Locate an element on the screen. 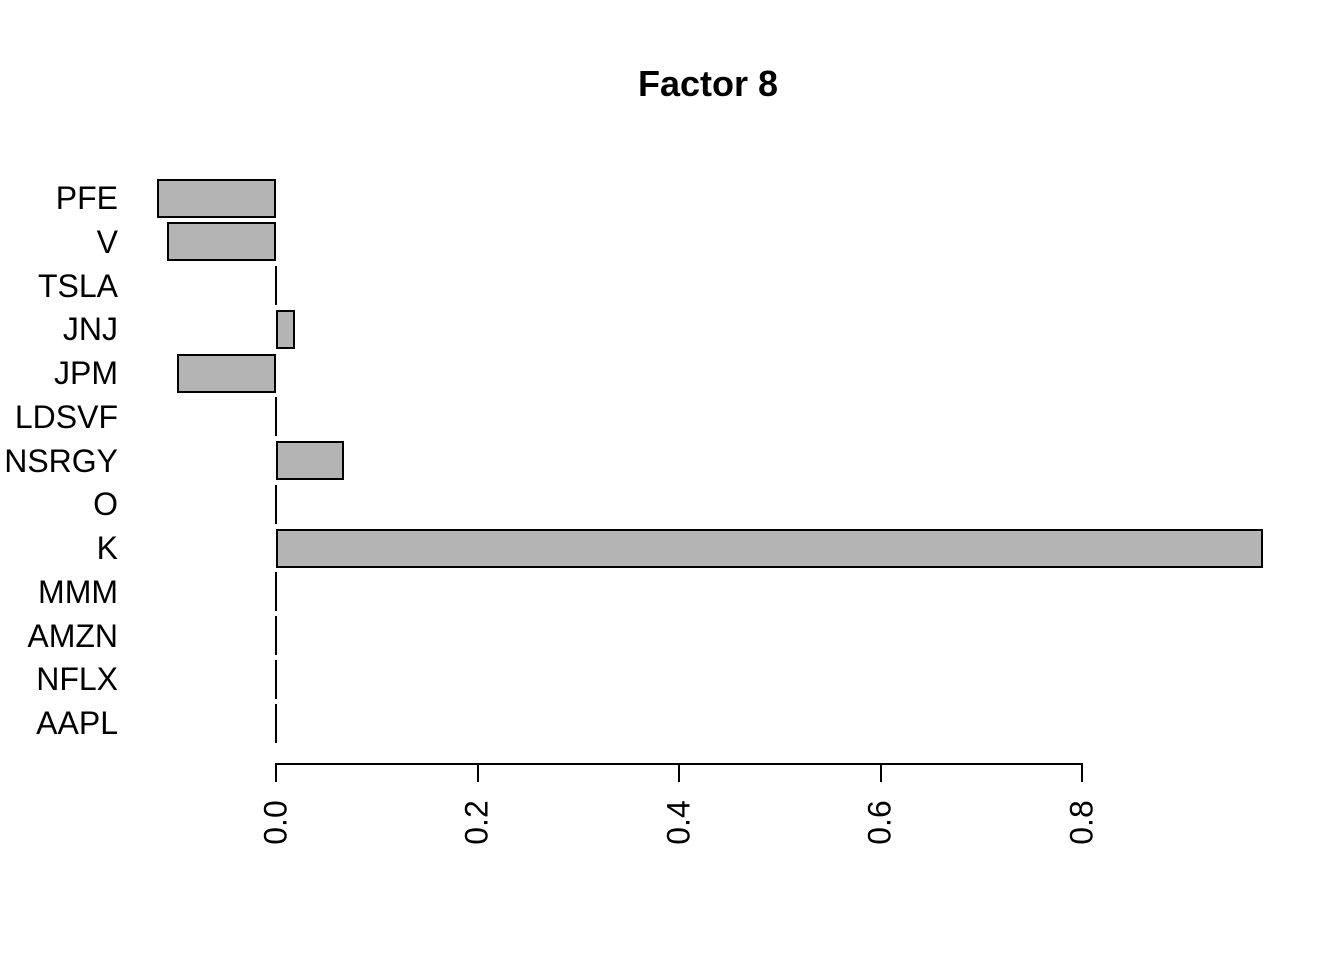 The image size is (1344, 960). x-axis-tick-0.2 is located at coordinates (477, 772).